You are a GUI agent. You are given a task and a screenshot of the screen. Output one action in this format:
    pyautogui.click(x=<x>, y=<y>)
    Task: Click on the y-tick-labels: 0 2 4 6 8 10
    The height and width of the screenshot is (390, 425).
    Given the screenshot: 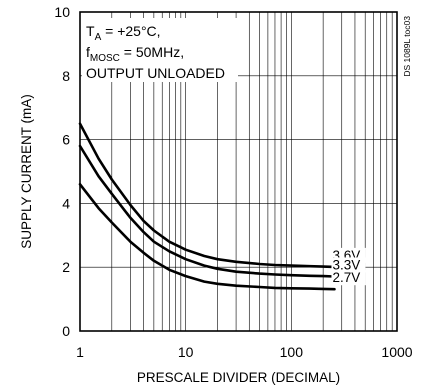 What is the action you would take?
    pyautogui.click(x=62, y=171)
    